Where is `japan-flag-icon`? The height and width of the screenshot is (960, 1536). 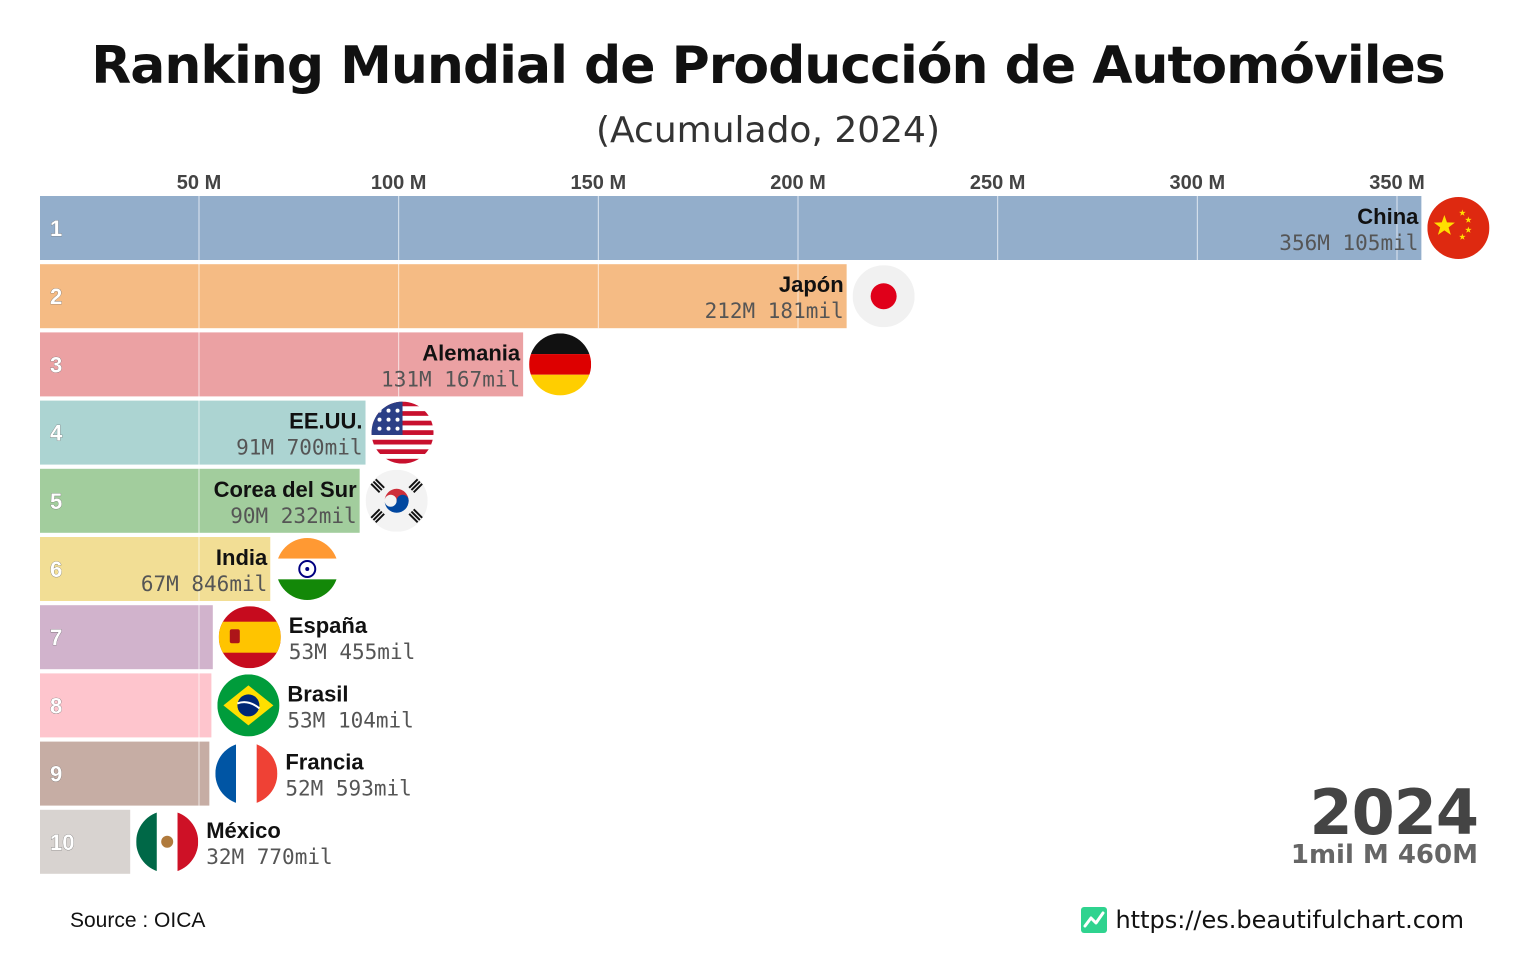 japan-flag-icon is located at coordinates (883, 296).